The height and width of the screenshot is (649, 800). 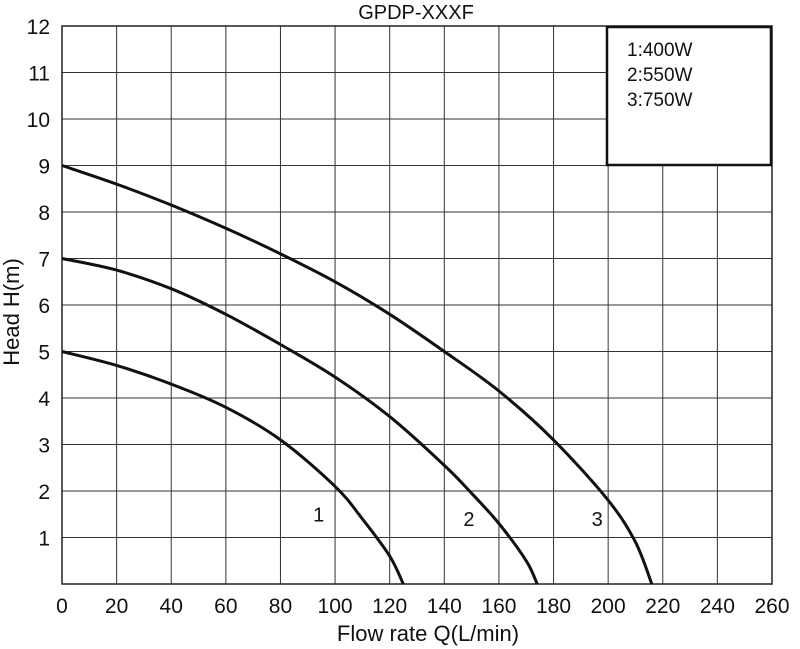 I want to click on x-tick-label: 180, so click(x=553, y=606).